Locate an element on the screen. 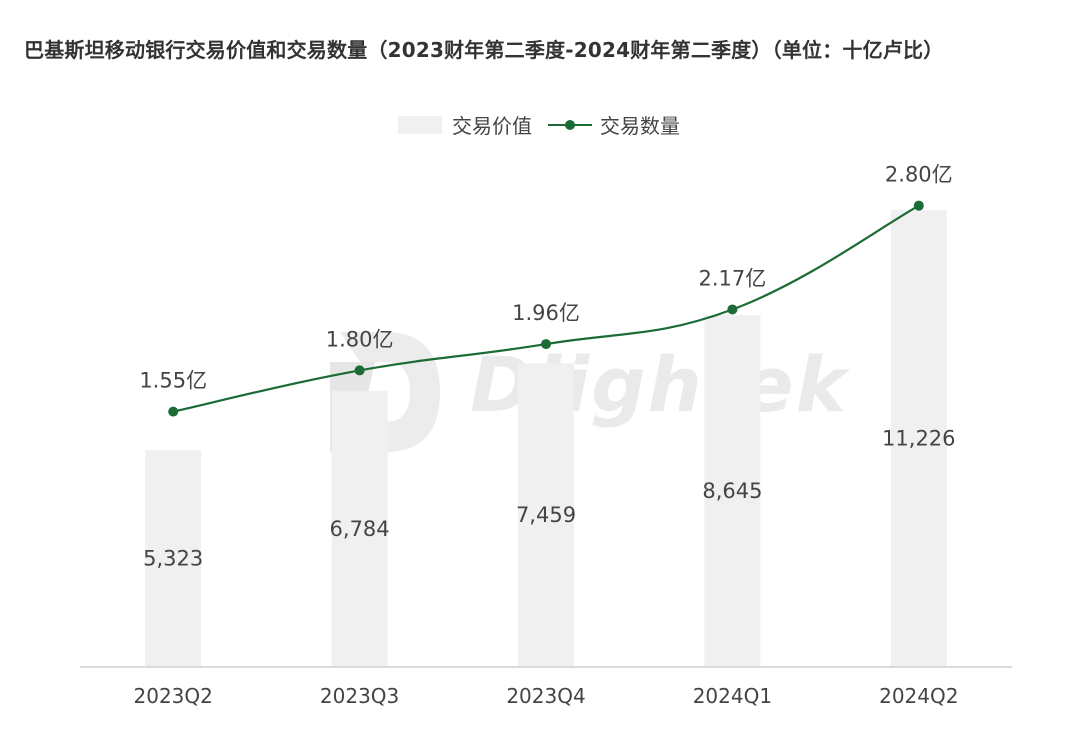  bar-value-label-2024Q2: 11,226 is located at coordinates (918, 439).